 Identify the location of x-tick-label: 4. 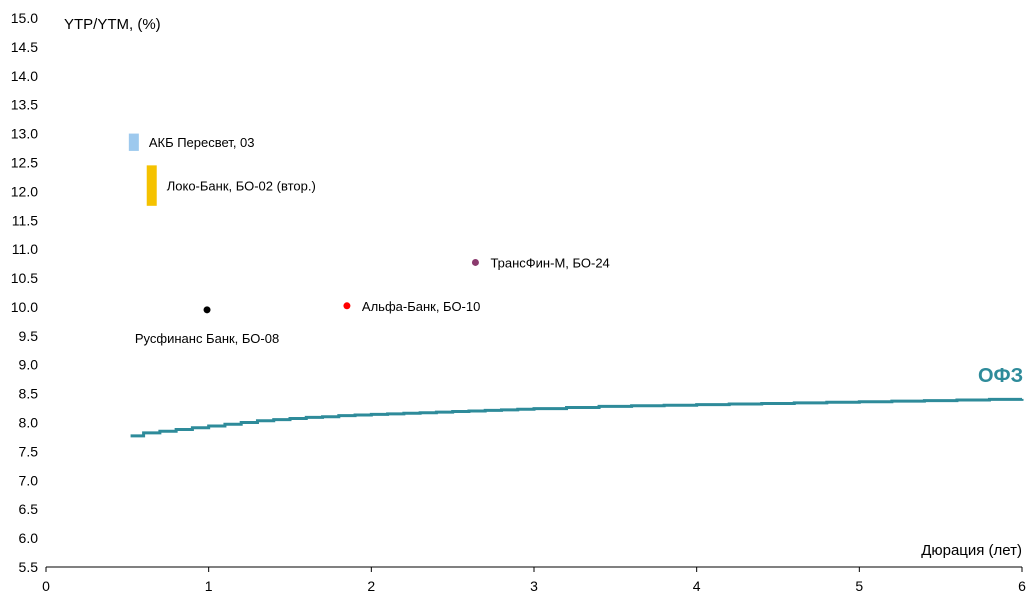
(697, 586).